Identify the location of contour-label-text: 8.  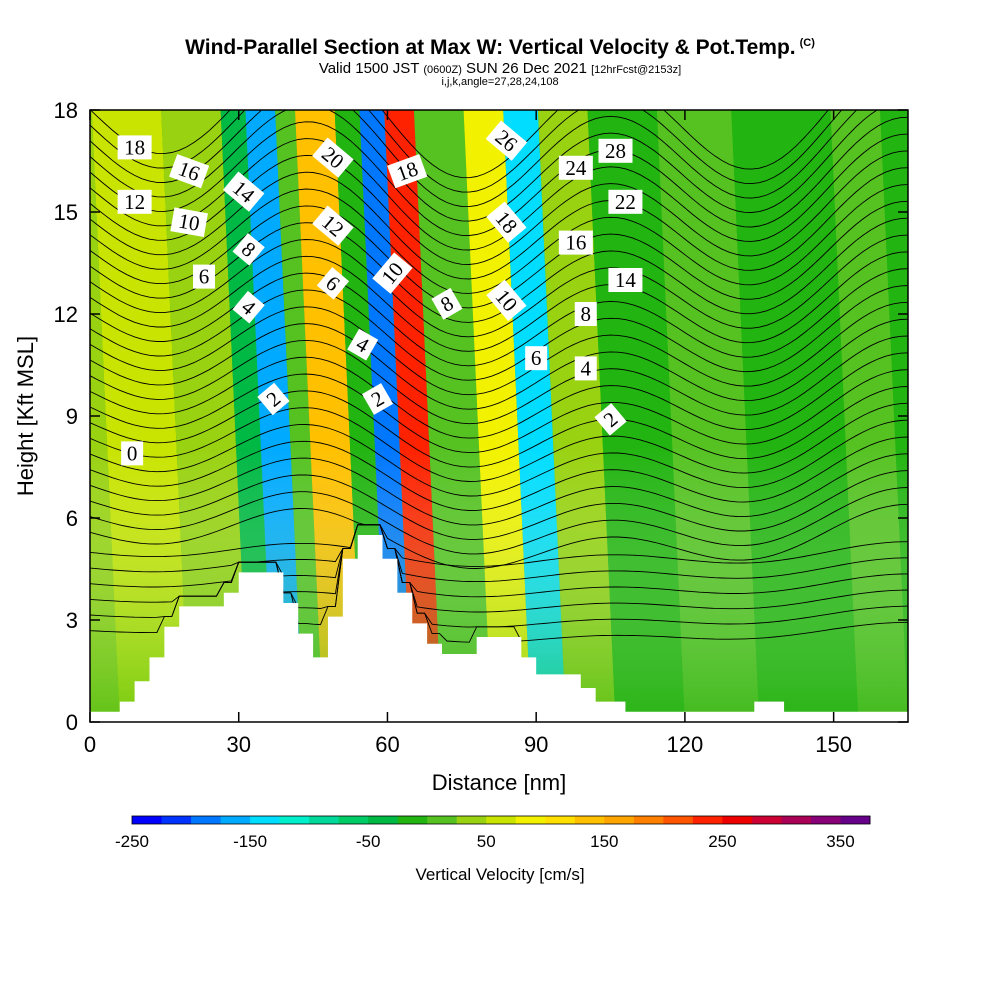
(586, 314).